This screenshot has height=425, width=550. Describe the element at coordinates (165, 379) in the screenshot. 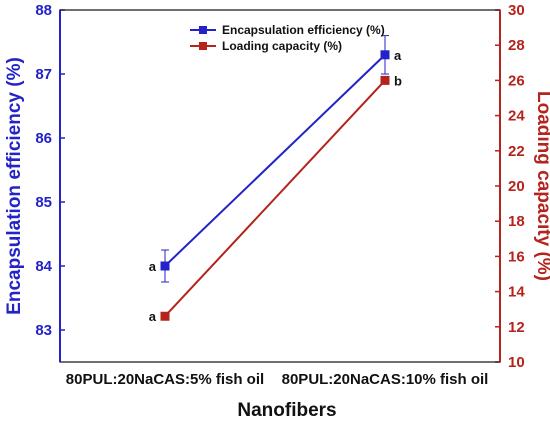

I see `x-tick-label: 80PUL:20NaCAS:5% fish oil` at that location.